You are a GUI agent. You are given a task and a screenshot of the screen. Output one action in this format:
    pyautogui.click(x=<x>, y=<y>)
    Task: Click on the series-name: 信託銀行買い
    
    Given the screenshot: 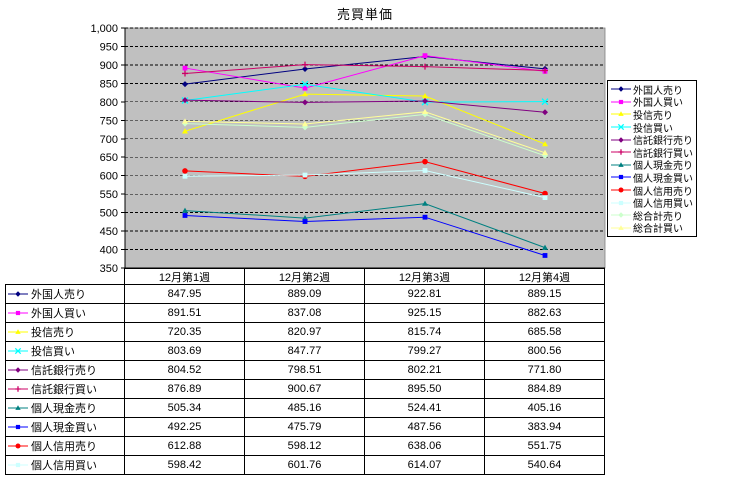 What is the action you would take?
    pyautogui.click(x=64, y=390)
    